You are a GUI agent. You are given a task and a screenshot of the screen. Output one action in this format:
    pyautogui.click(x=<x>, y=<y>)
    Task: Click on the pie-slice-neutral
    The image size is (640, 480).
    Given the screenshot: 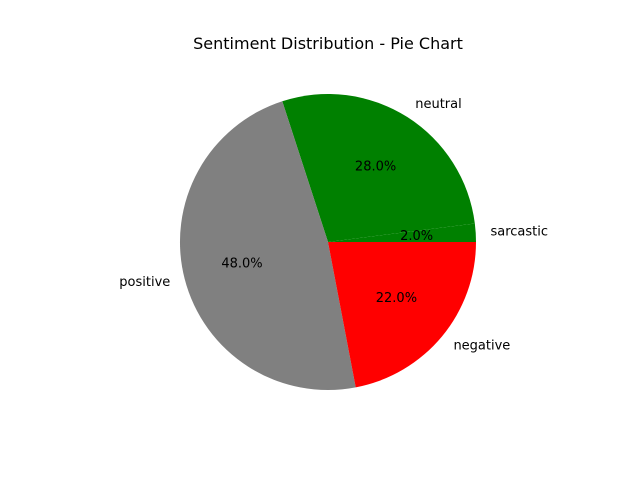 What is the action you would take?
    pyautogui.click(x=378, y=167)
    